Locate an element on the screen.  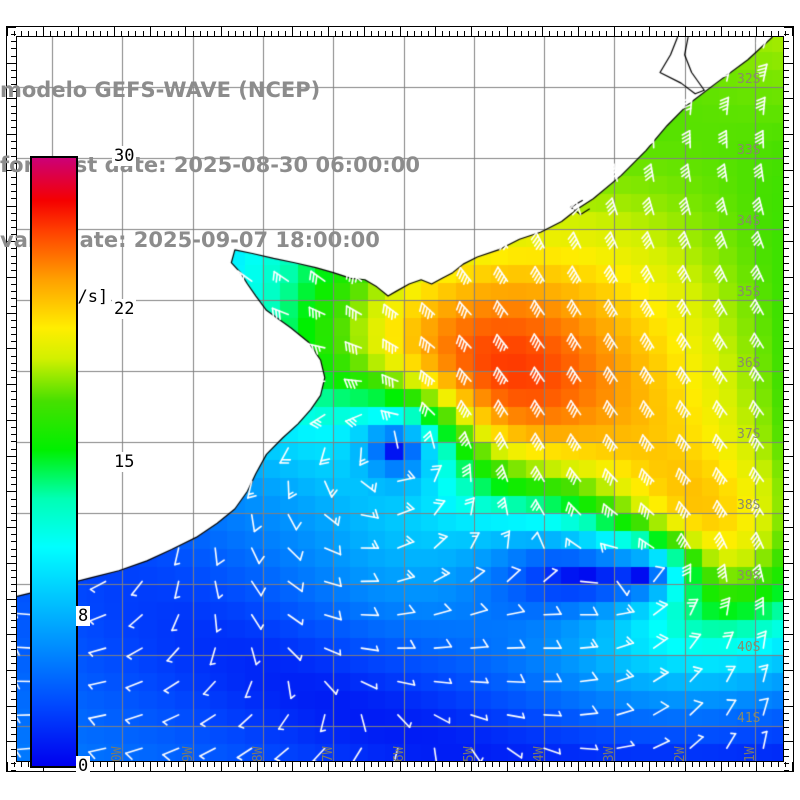
lat-label-34S: 34S is located at coordinates (749, 221).